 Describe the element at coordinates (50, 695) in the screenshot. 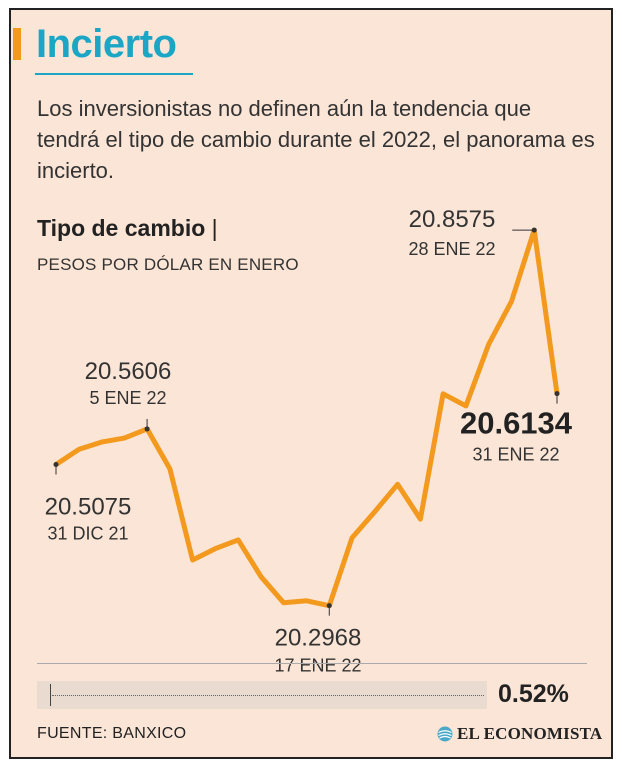

I see `change-bar-start-tick` at that location.